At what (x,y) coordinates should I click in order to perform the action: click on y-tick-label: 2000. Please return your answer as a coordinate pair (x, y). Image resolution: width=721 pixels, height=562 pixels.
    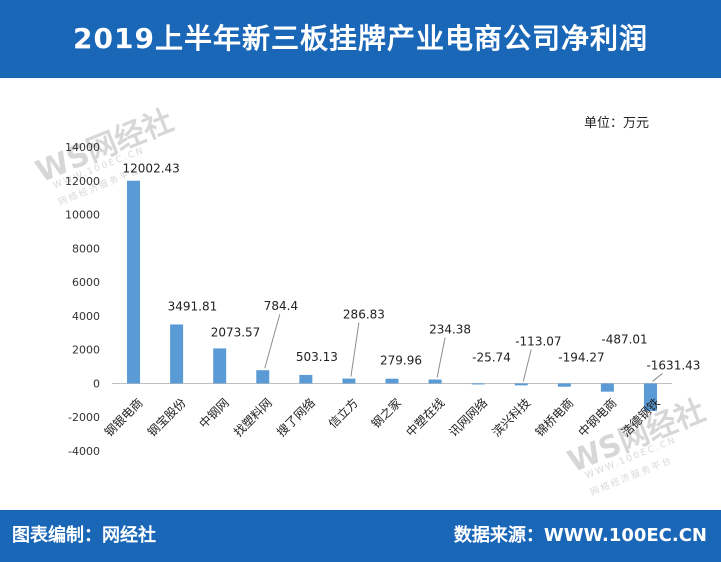
    Looking at the image, I should click on (86, 350).